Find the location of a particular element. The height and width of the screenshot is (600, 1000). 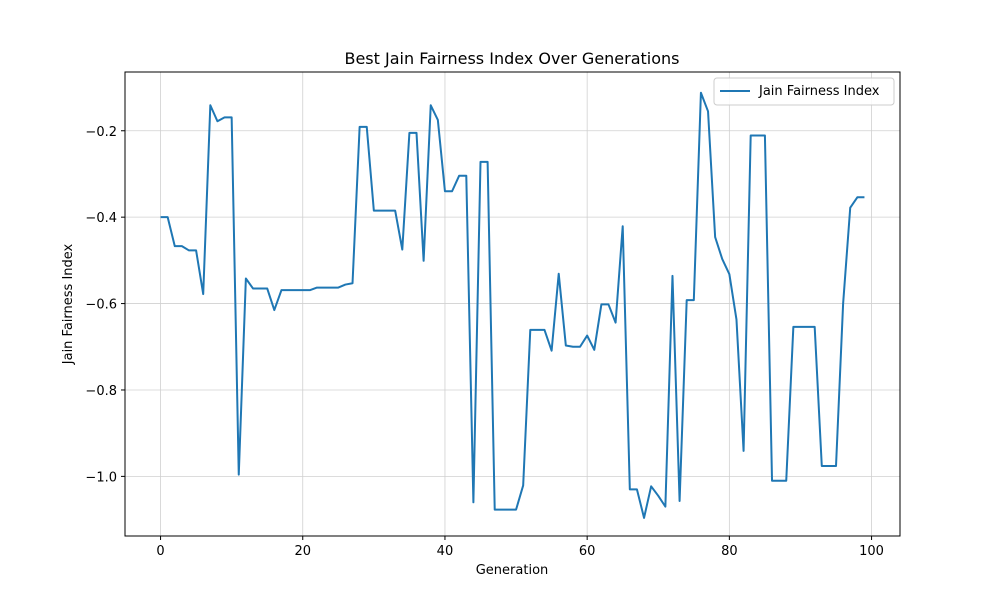

y-tick-label: −0.6 is located at coordinates (101, 305).